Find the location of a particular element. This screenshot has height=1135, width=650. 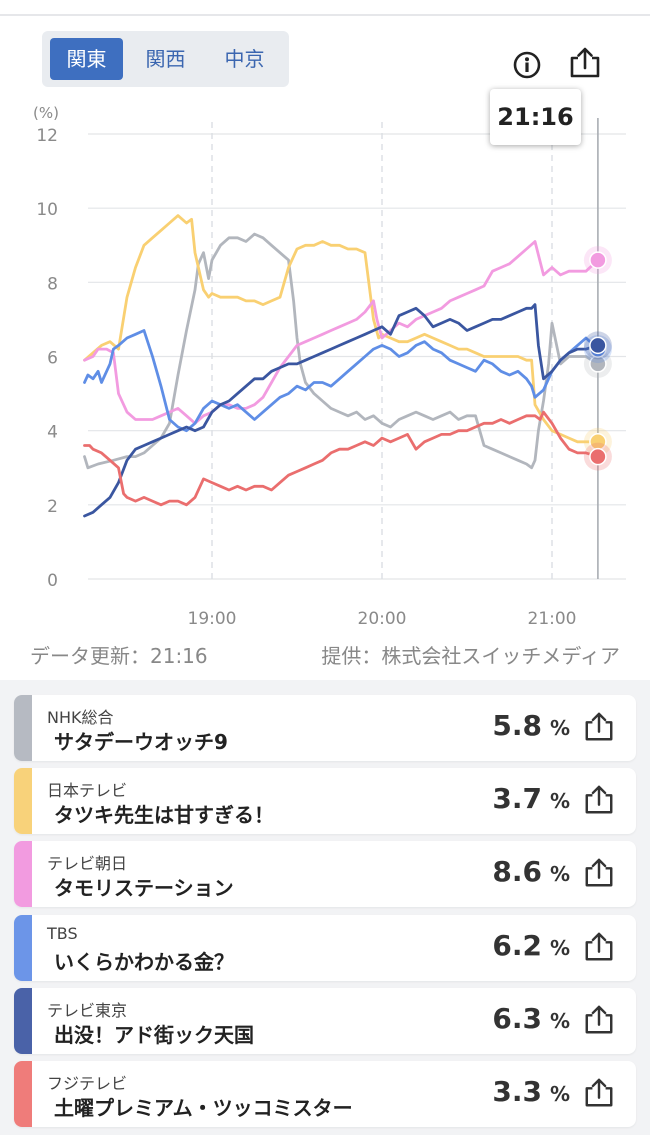

rating-number: 3.7 is located at coordinates (517, 799).